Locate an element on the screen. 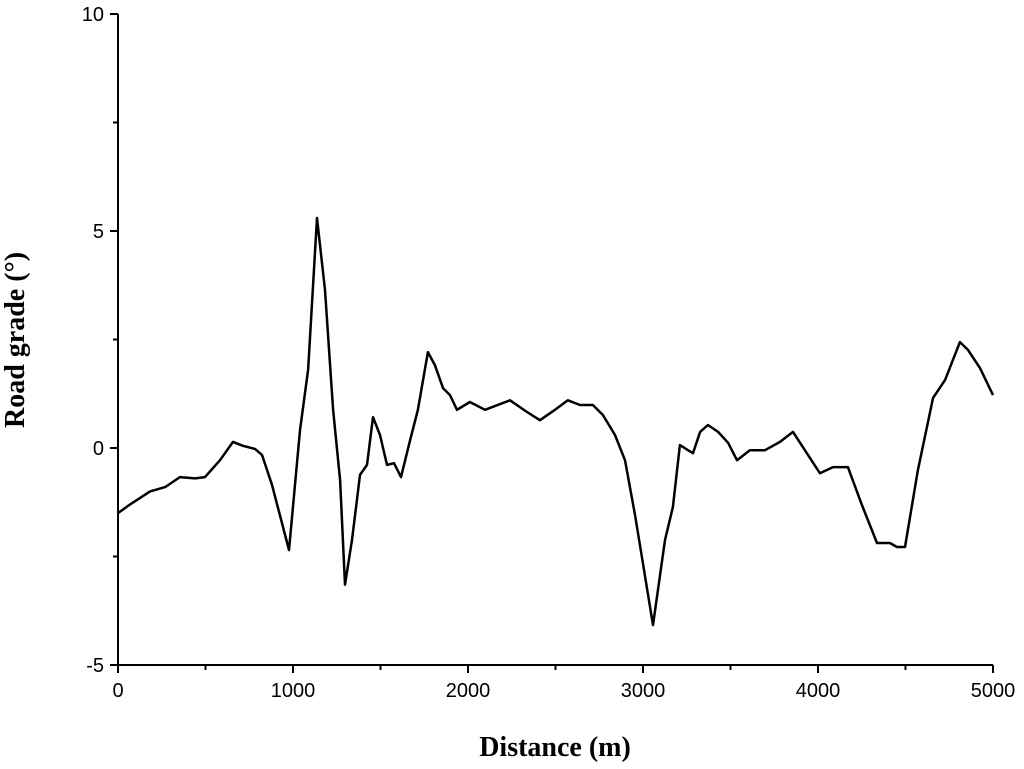  x-axis-title: Distance (m) is located at coordinates (555, 747).